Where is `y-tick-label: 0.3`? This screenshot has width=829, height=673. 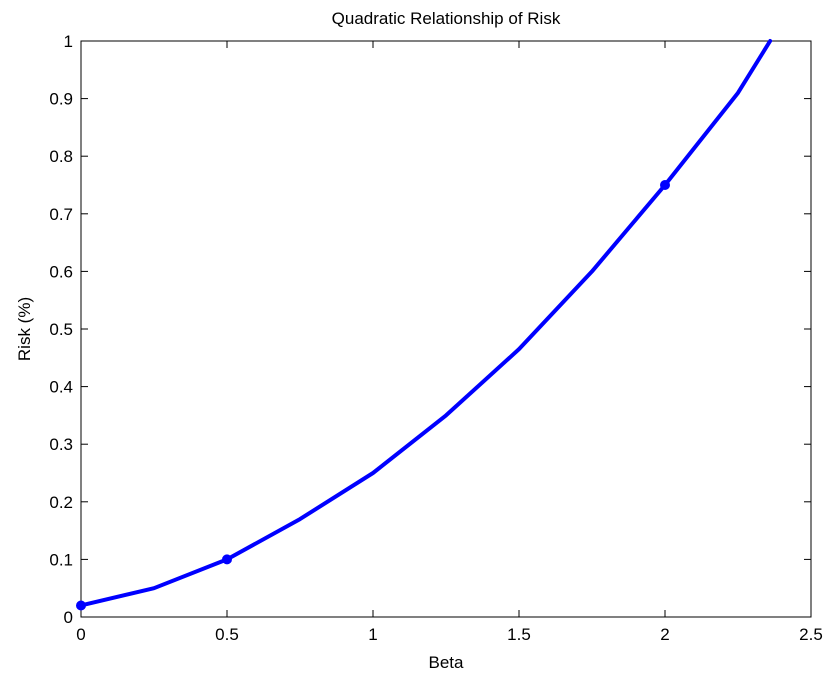
y-tick-label: 0.3 is located at coordinates (61, 444).